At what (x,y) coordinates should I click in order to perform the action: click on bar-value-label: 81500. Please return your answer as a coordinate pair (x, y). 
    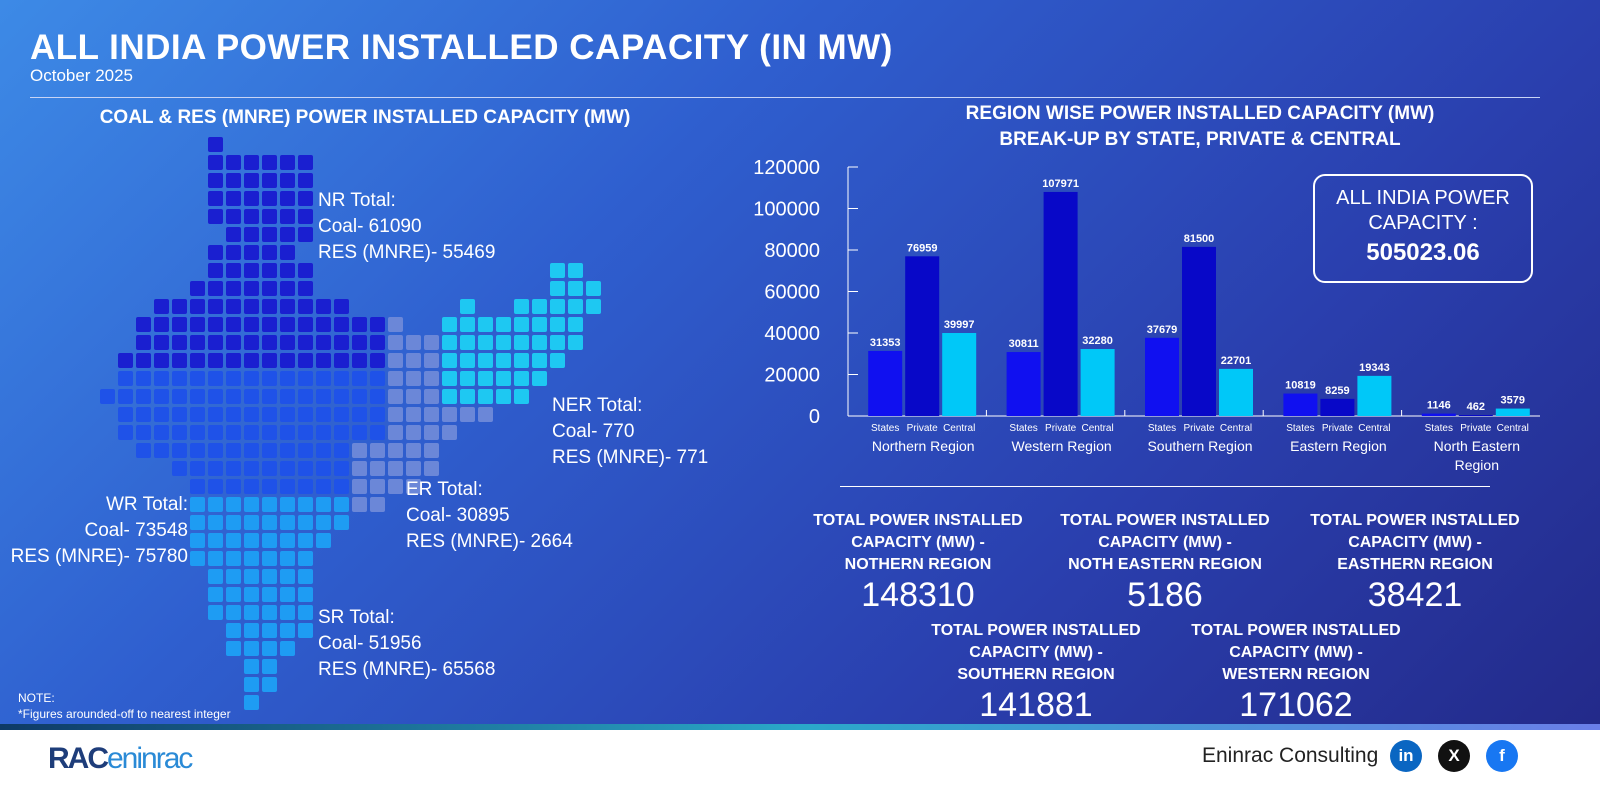
    Looking at the image, I should click on (1199, 239).